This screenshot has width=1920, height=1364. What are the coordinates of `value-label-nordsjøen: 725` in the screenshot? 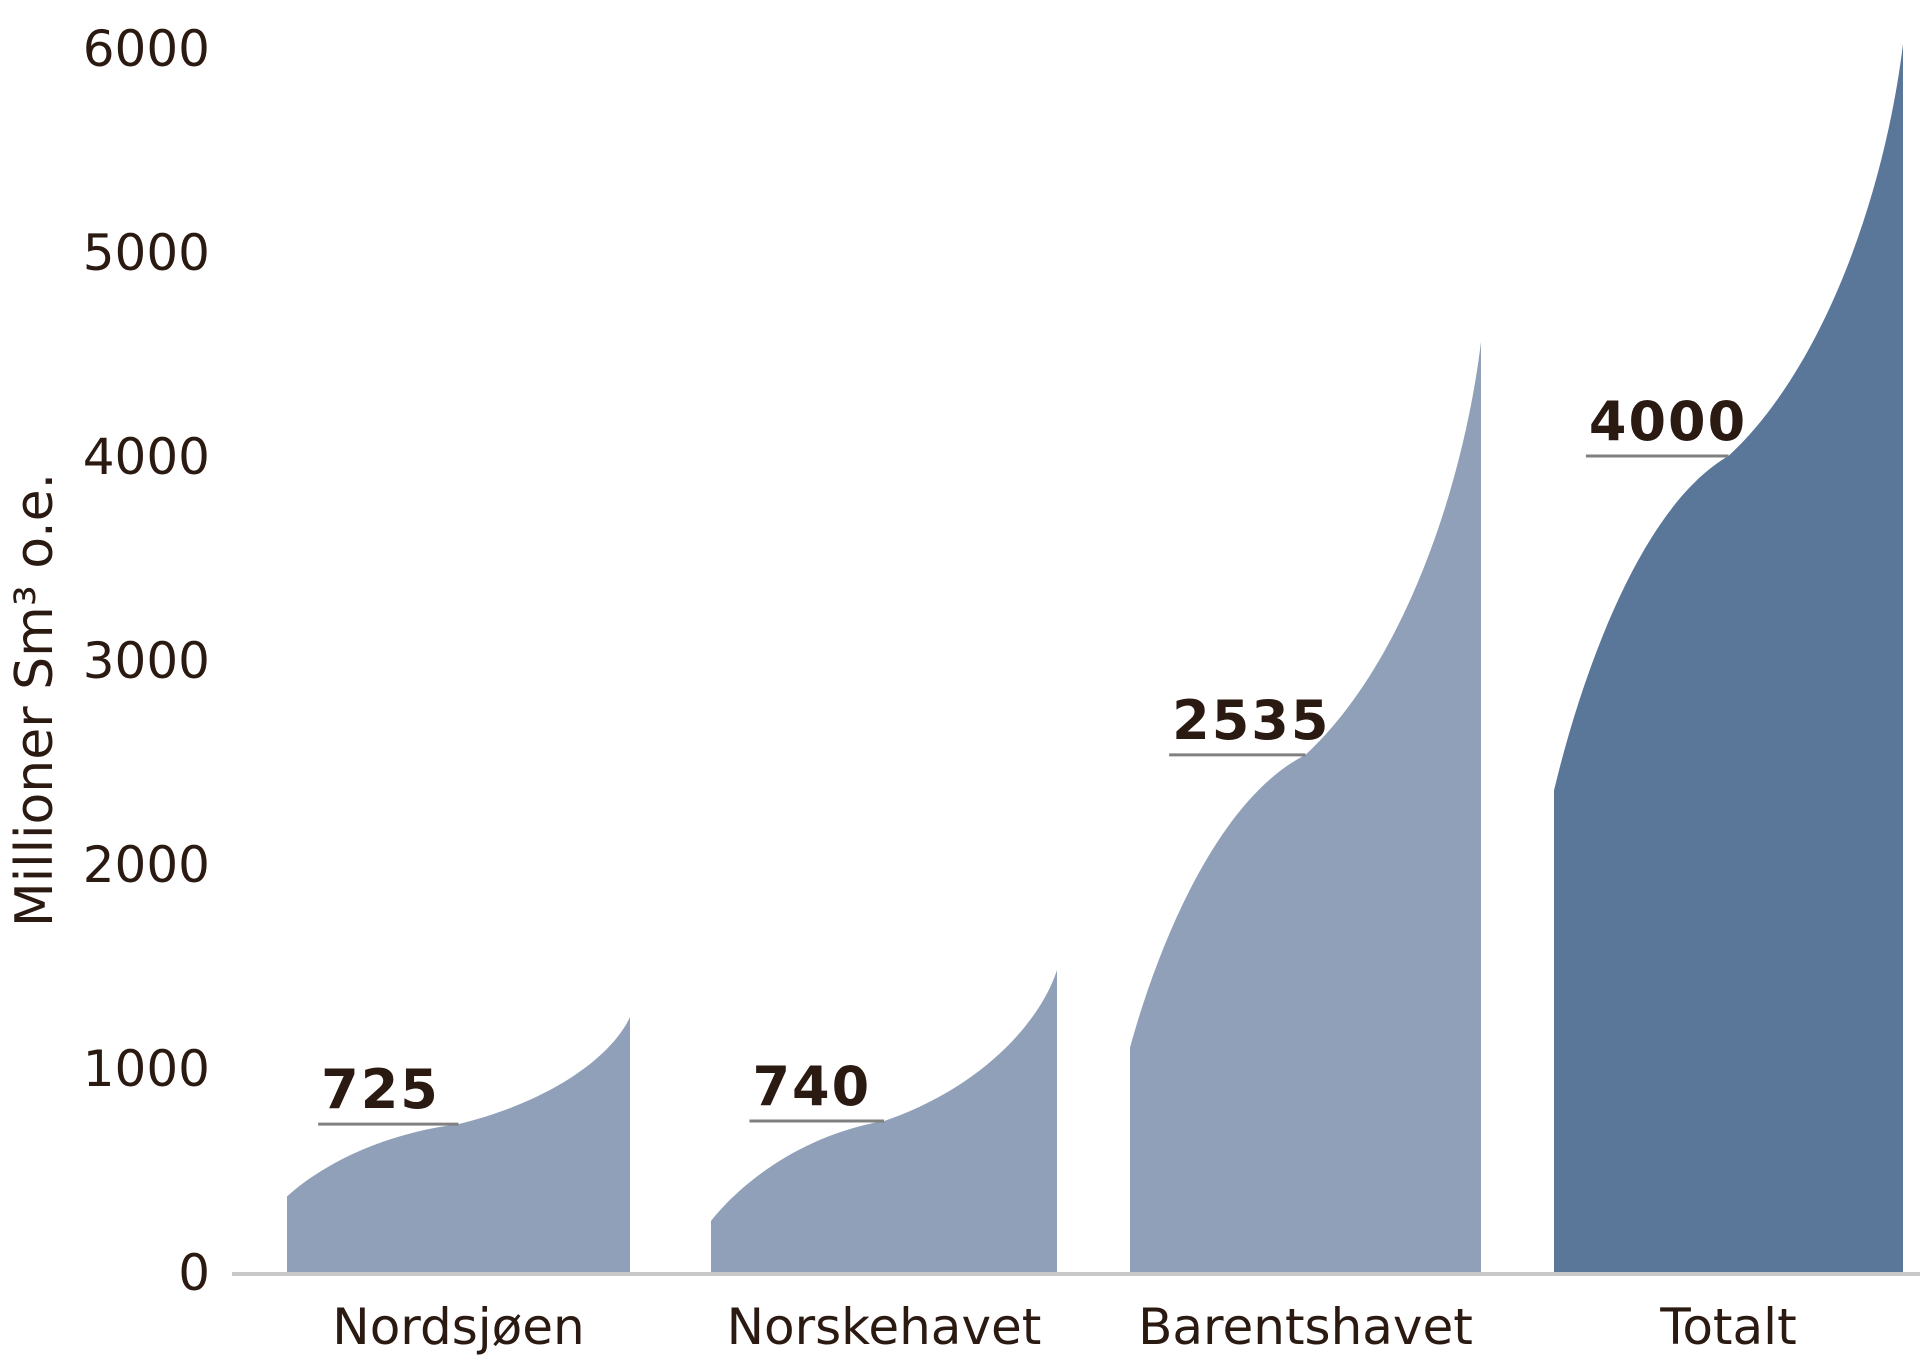 It's located at (380, 1089).